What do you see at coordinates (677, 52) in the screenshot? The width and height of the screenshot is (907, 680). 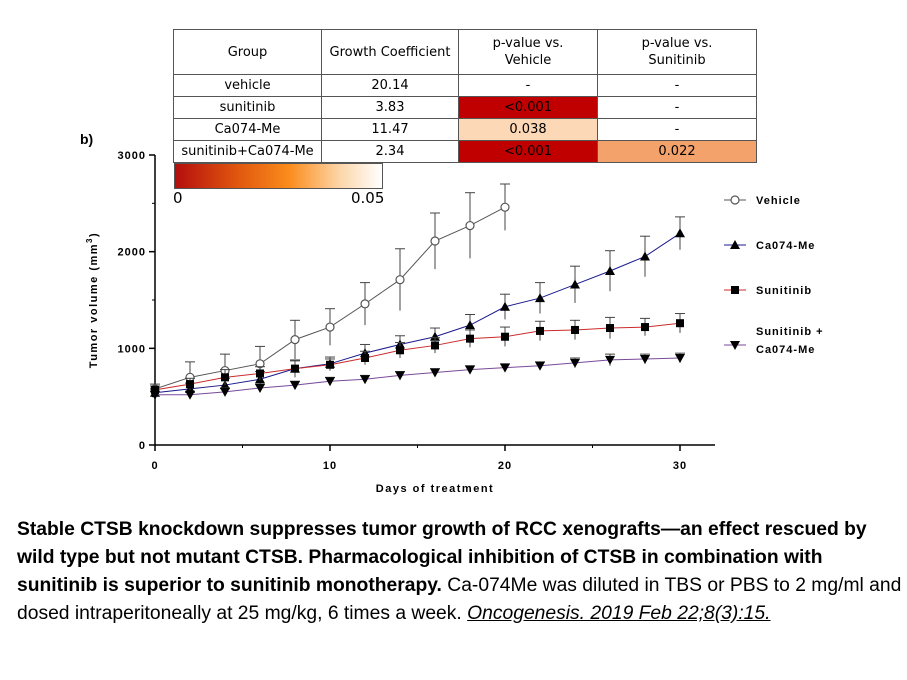 I see `header-p-sunitinib: p-value vs. Sunitinib` at bounding box center [677, 52].